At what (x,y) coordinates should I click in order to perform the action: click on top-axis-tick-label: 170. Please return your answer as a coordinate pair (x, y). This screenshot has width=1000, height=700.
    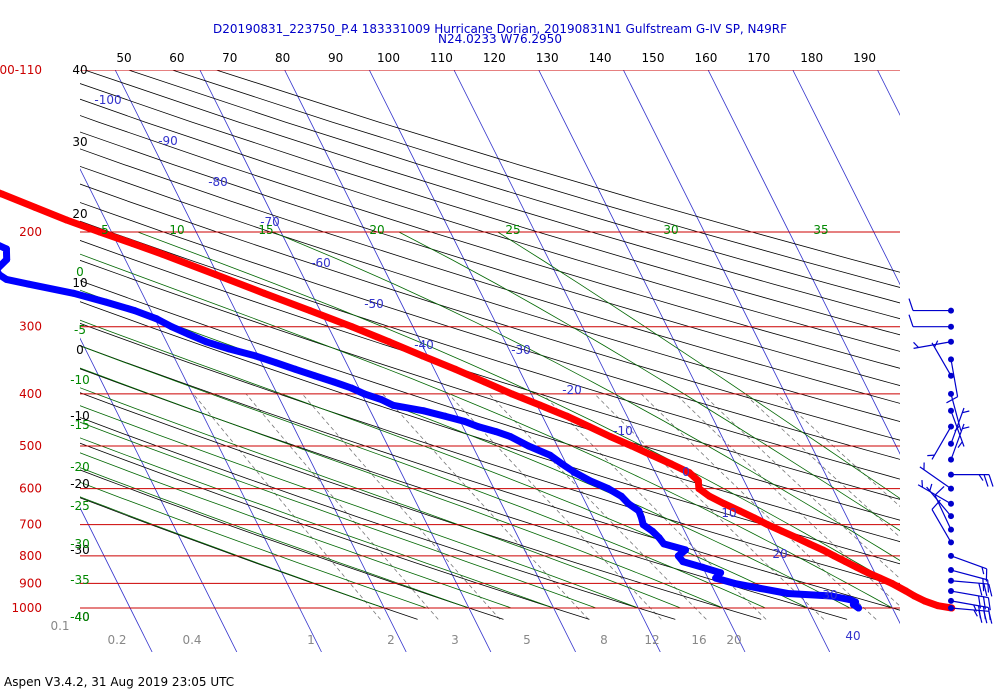
    Looking at the image, I should click on (758, 58).